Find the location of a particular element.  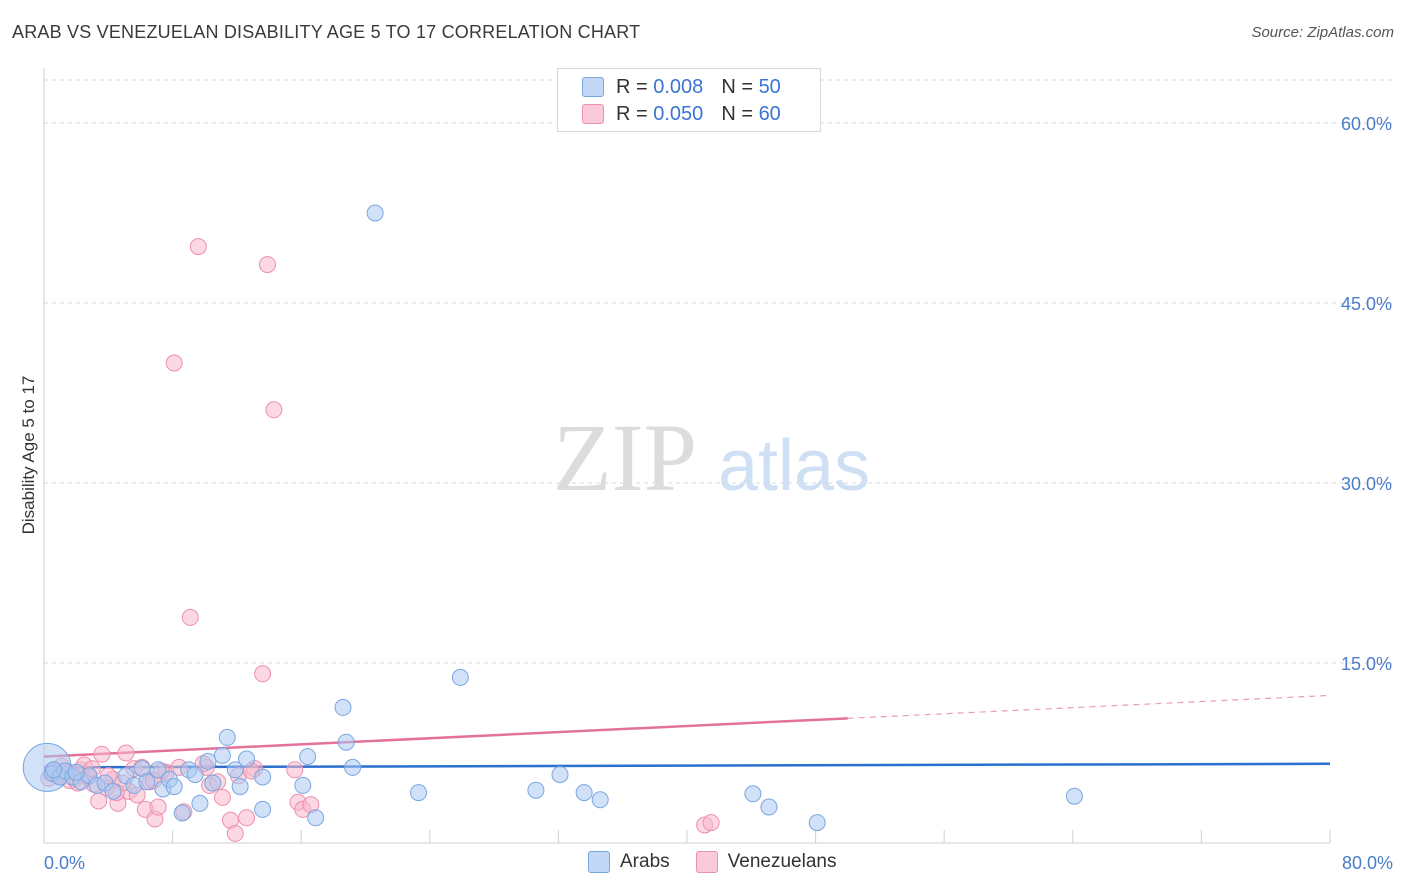

y-axis-label: Disability Age 5 to 17 is located at coordinates (28, 455).